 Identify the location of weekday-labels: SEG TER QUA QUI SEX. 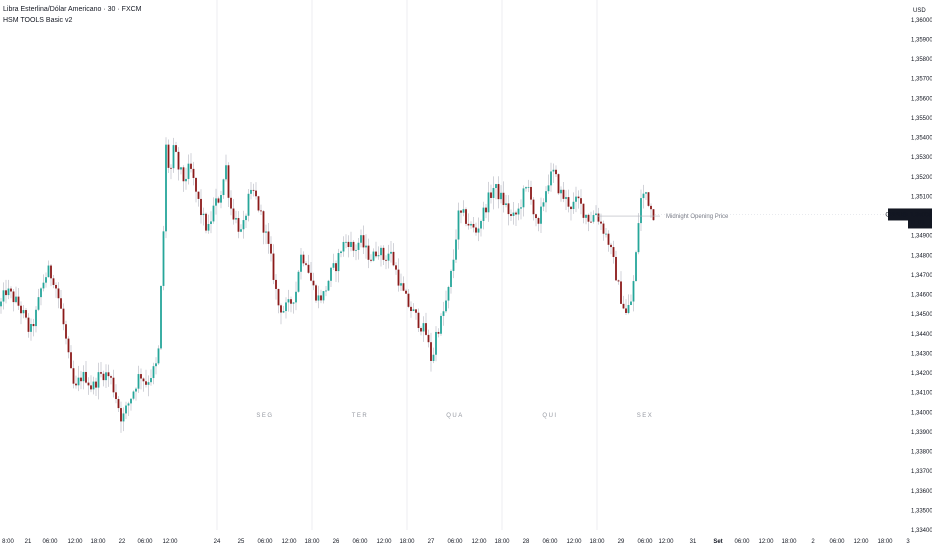
(453, 416).